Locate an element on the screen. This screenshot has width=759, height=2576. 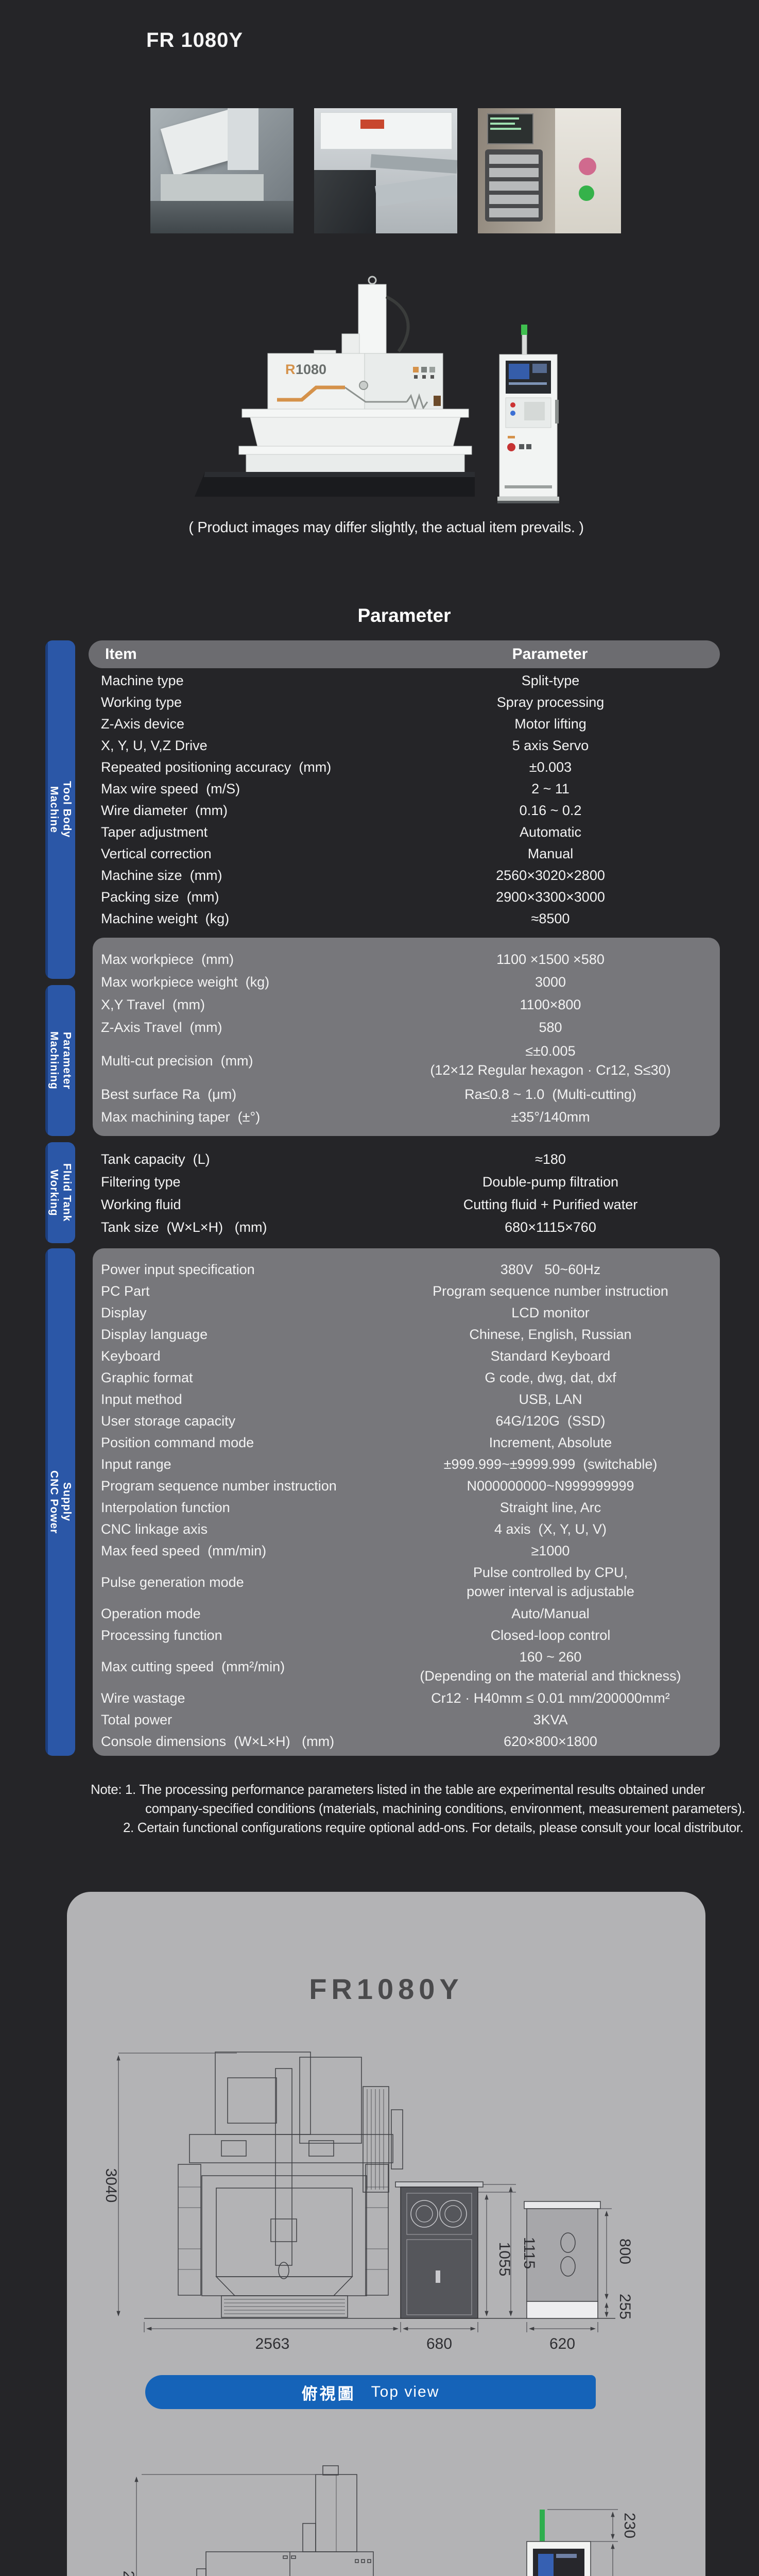
spec-value: Ra≤0.8 ~ 1.0 (Multi-cutting) is located at coordinates (550, 1094).